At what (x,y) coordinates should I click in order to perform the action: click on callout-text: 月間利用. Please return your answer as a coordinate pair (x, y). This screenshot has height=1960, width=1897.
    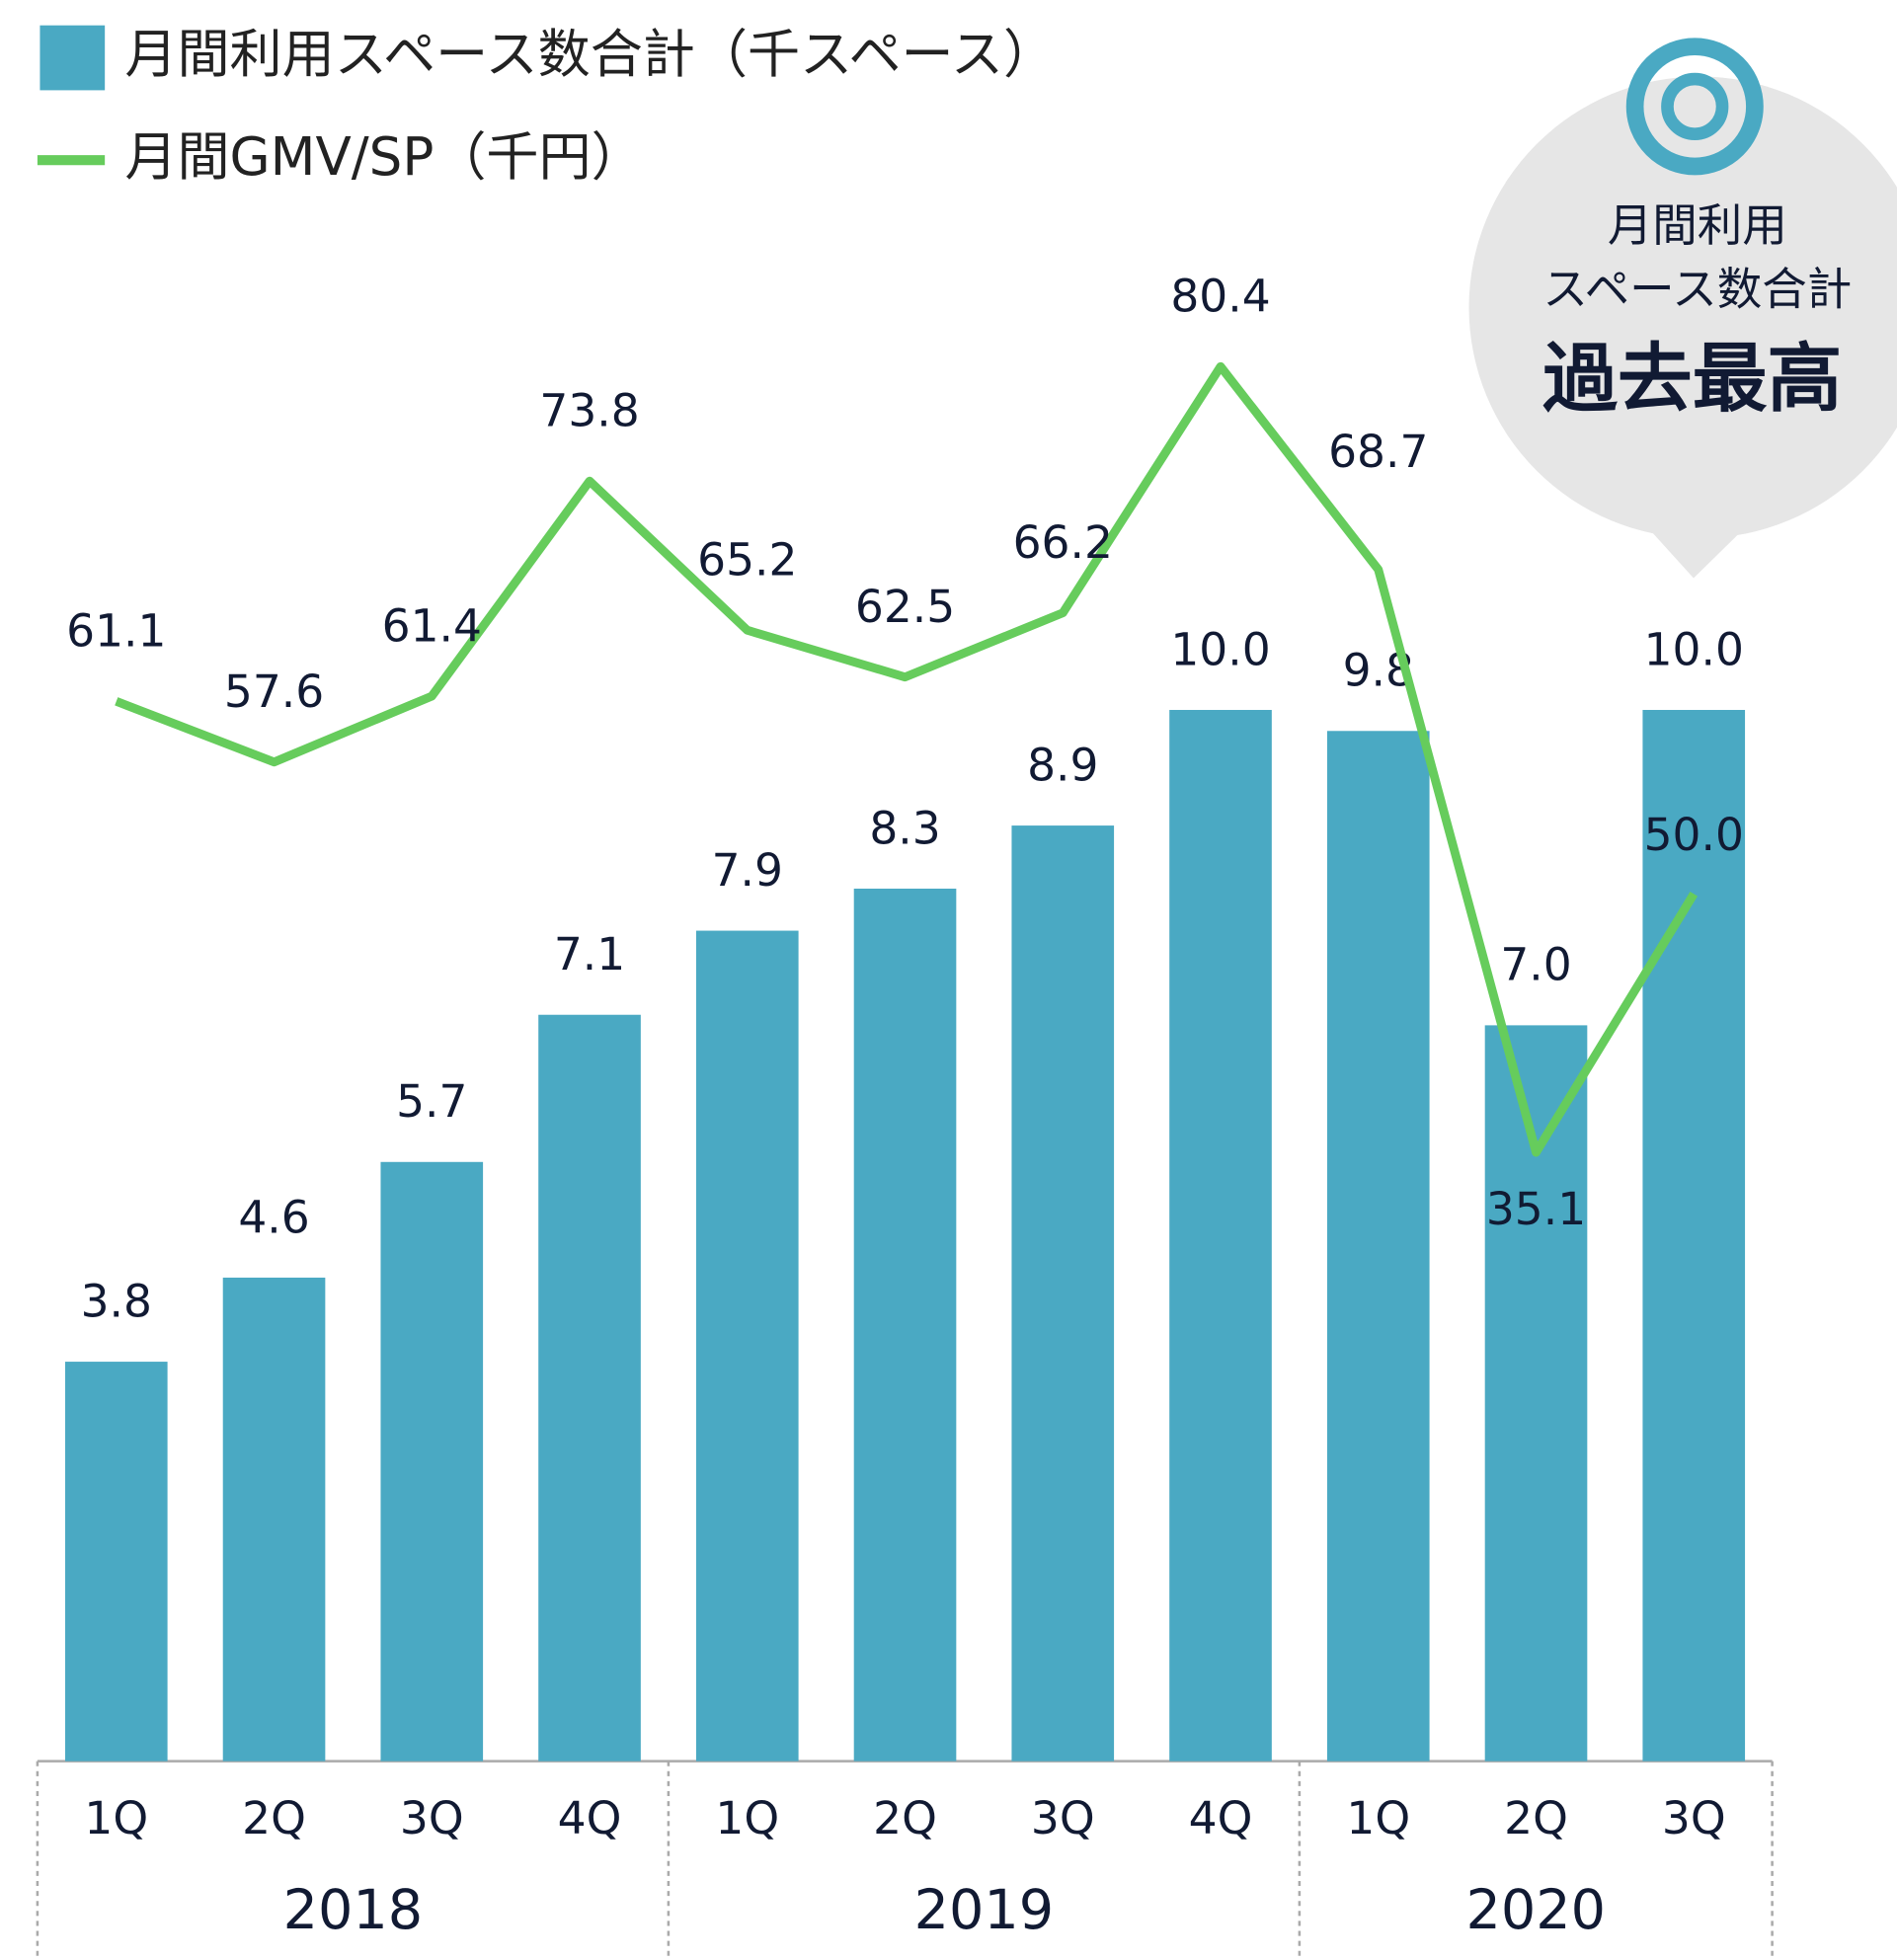
    Looking at the image, I should click on (1697, 225).